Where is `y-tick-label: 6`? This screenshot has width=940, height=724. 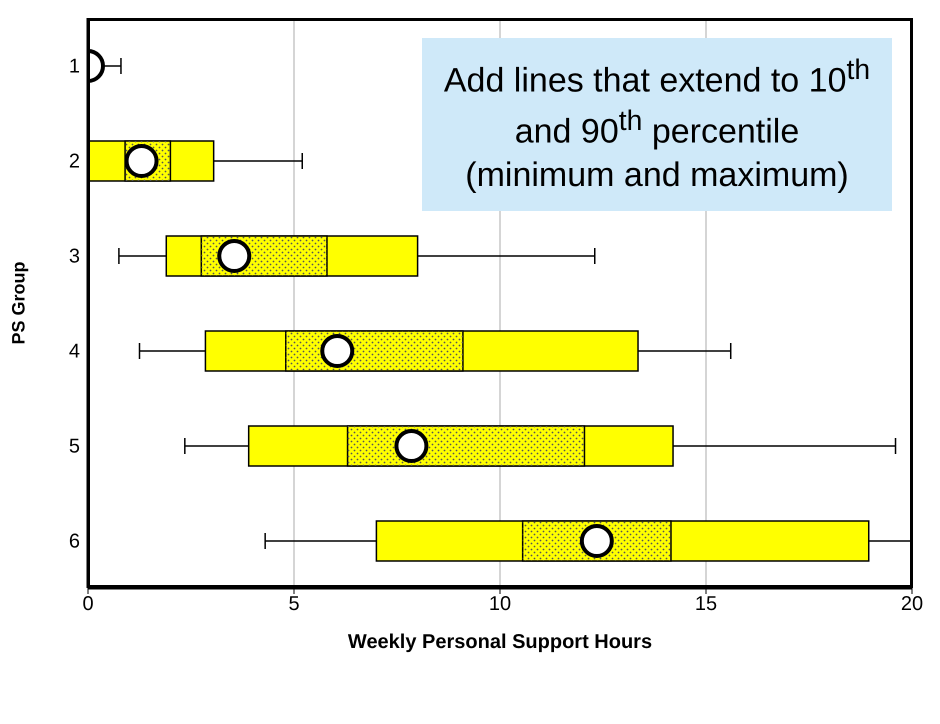 y-tick-label: 6 is located at coordinates (74, 541).